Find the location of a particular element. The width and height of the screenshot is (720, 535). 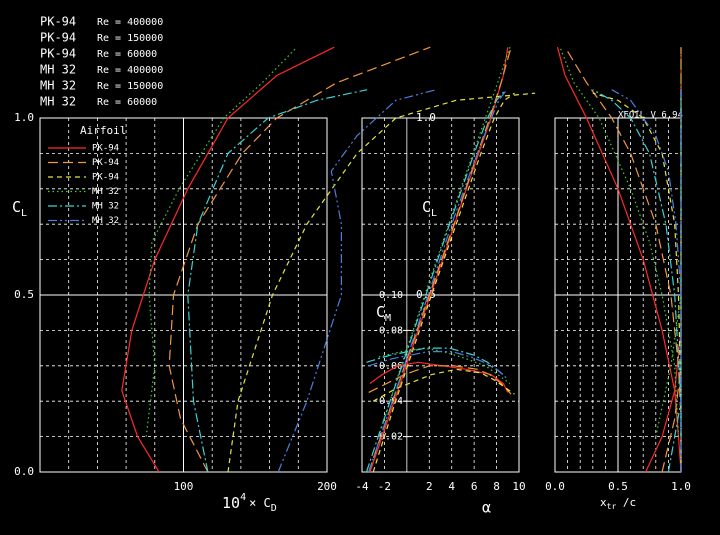

y2-tick-label: -0.04 is located at coordinates (388, 401).